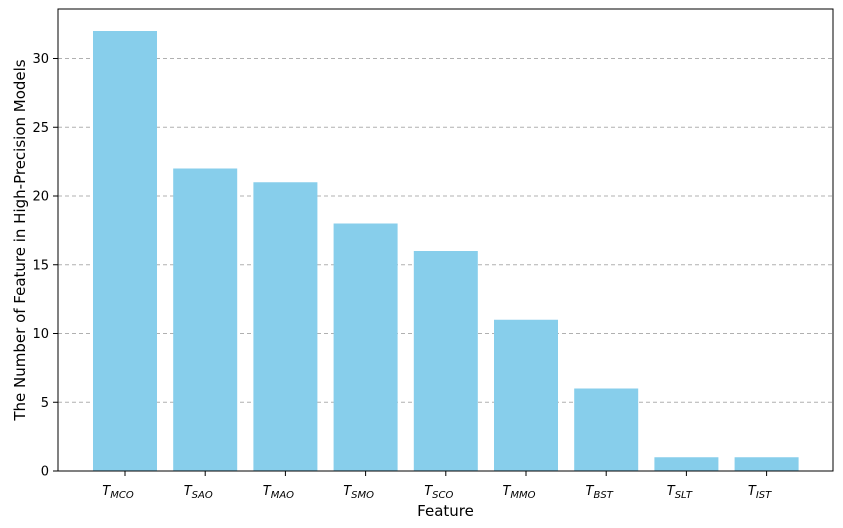  Describe the element at coordinates (125, 251) in the screenshot. I see `bar-mco` at that location.